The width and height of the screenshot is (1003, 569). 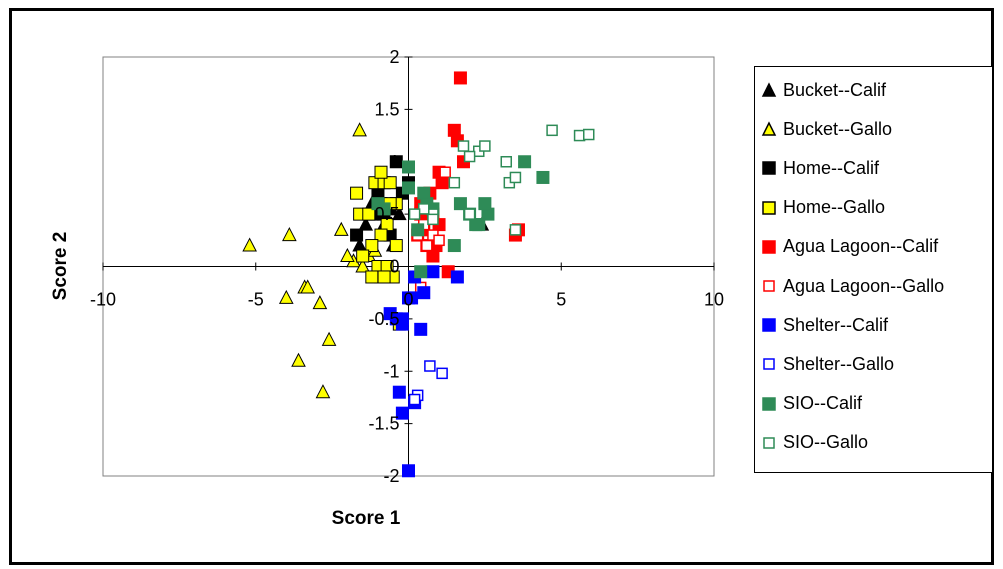 What do you see at coordinates (394, 162) in the screenshot?
I see `y-tick-label: 1` at bounding box center [394, 162].